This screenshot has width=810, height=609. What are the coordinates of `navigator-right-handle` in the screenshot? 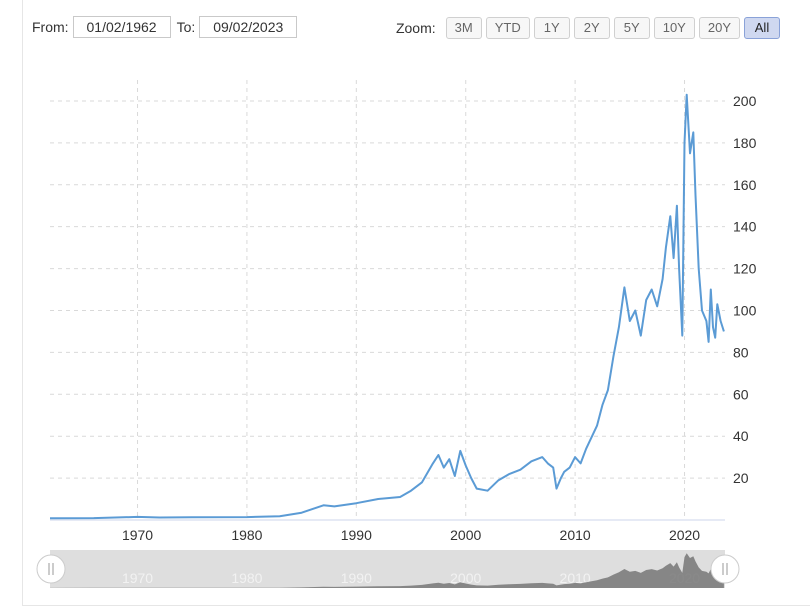 It's located at (725, 569).